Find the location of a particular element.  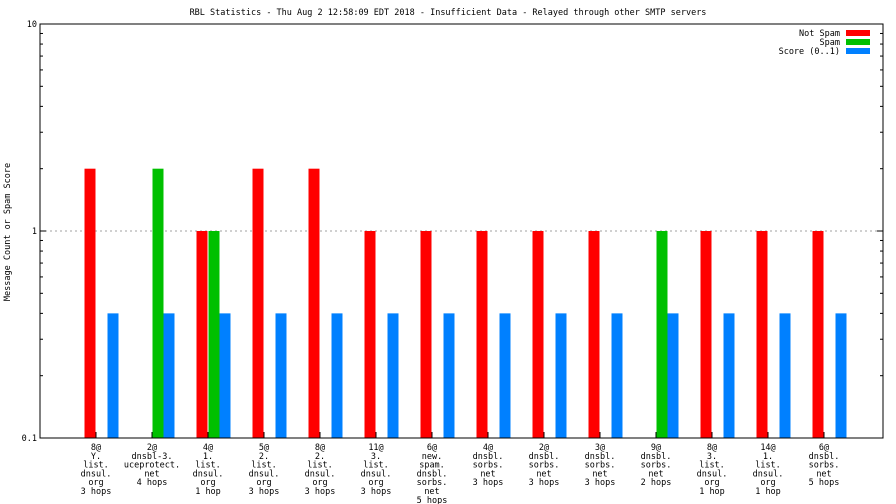

x-tick-label-line: 3@ is located at coordinates (600, 448).